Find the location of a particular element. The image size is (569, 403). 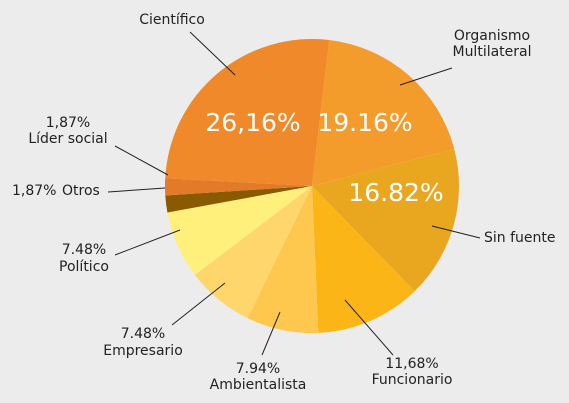

slice-label: Líder social is located at coordinates (68, 139).